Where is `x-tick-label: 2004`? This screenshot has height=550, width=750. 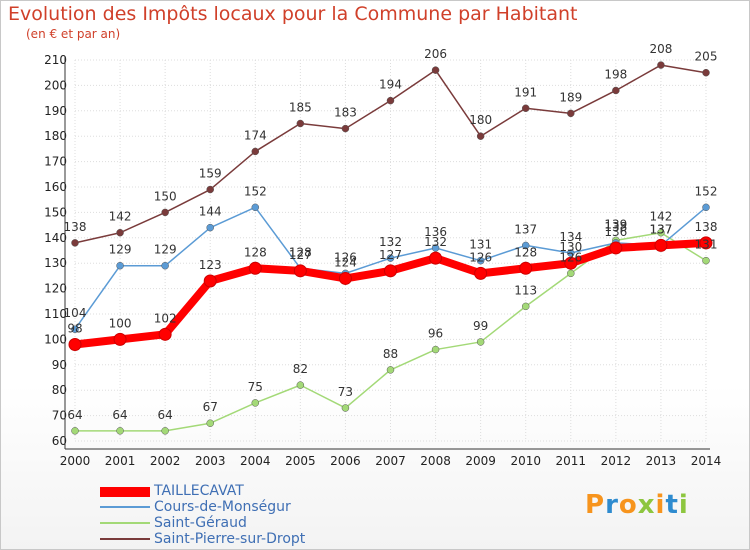 x-tick-label: 2004 is located at coordinates (255, 461).